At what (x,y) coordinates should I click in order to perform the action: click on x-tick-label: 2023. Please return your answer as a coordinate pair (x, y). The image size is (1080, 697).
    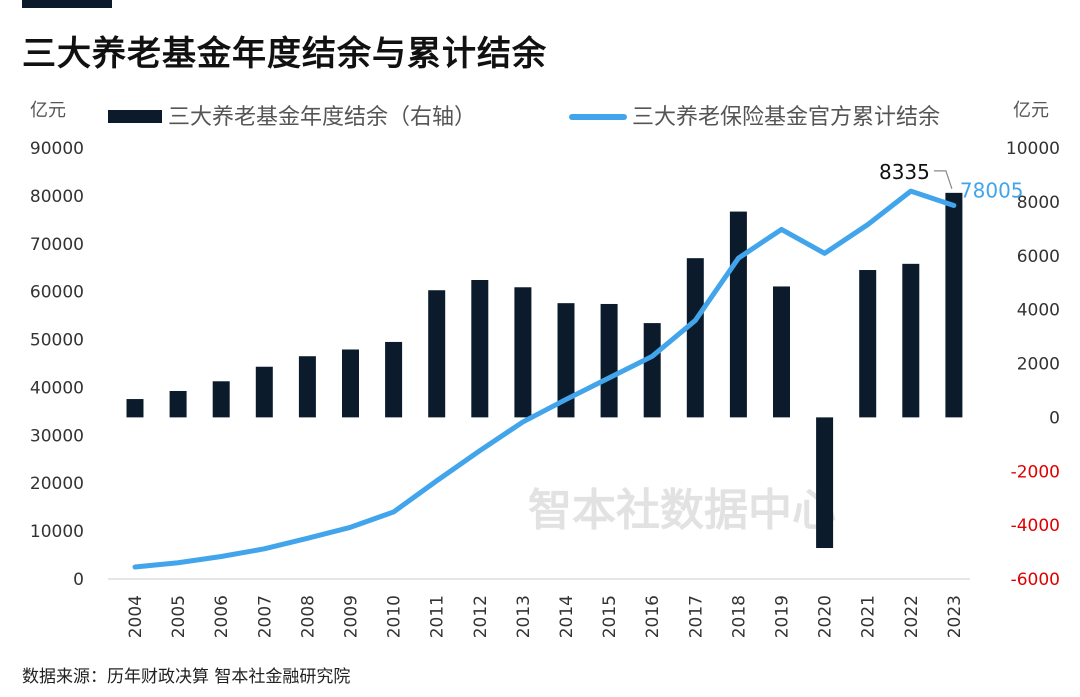
    Looking at the image, I should click on (955, 616).